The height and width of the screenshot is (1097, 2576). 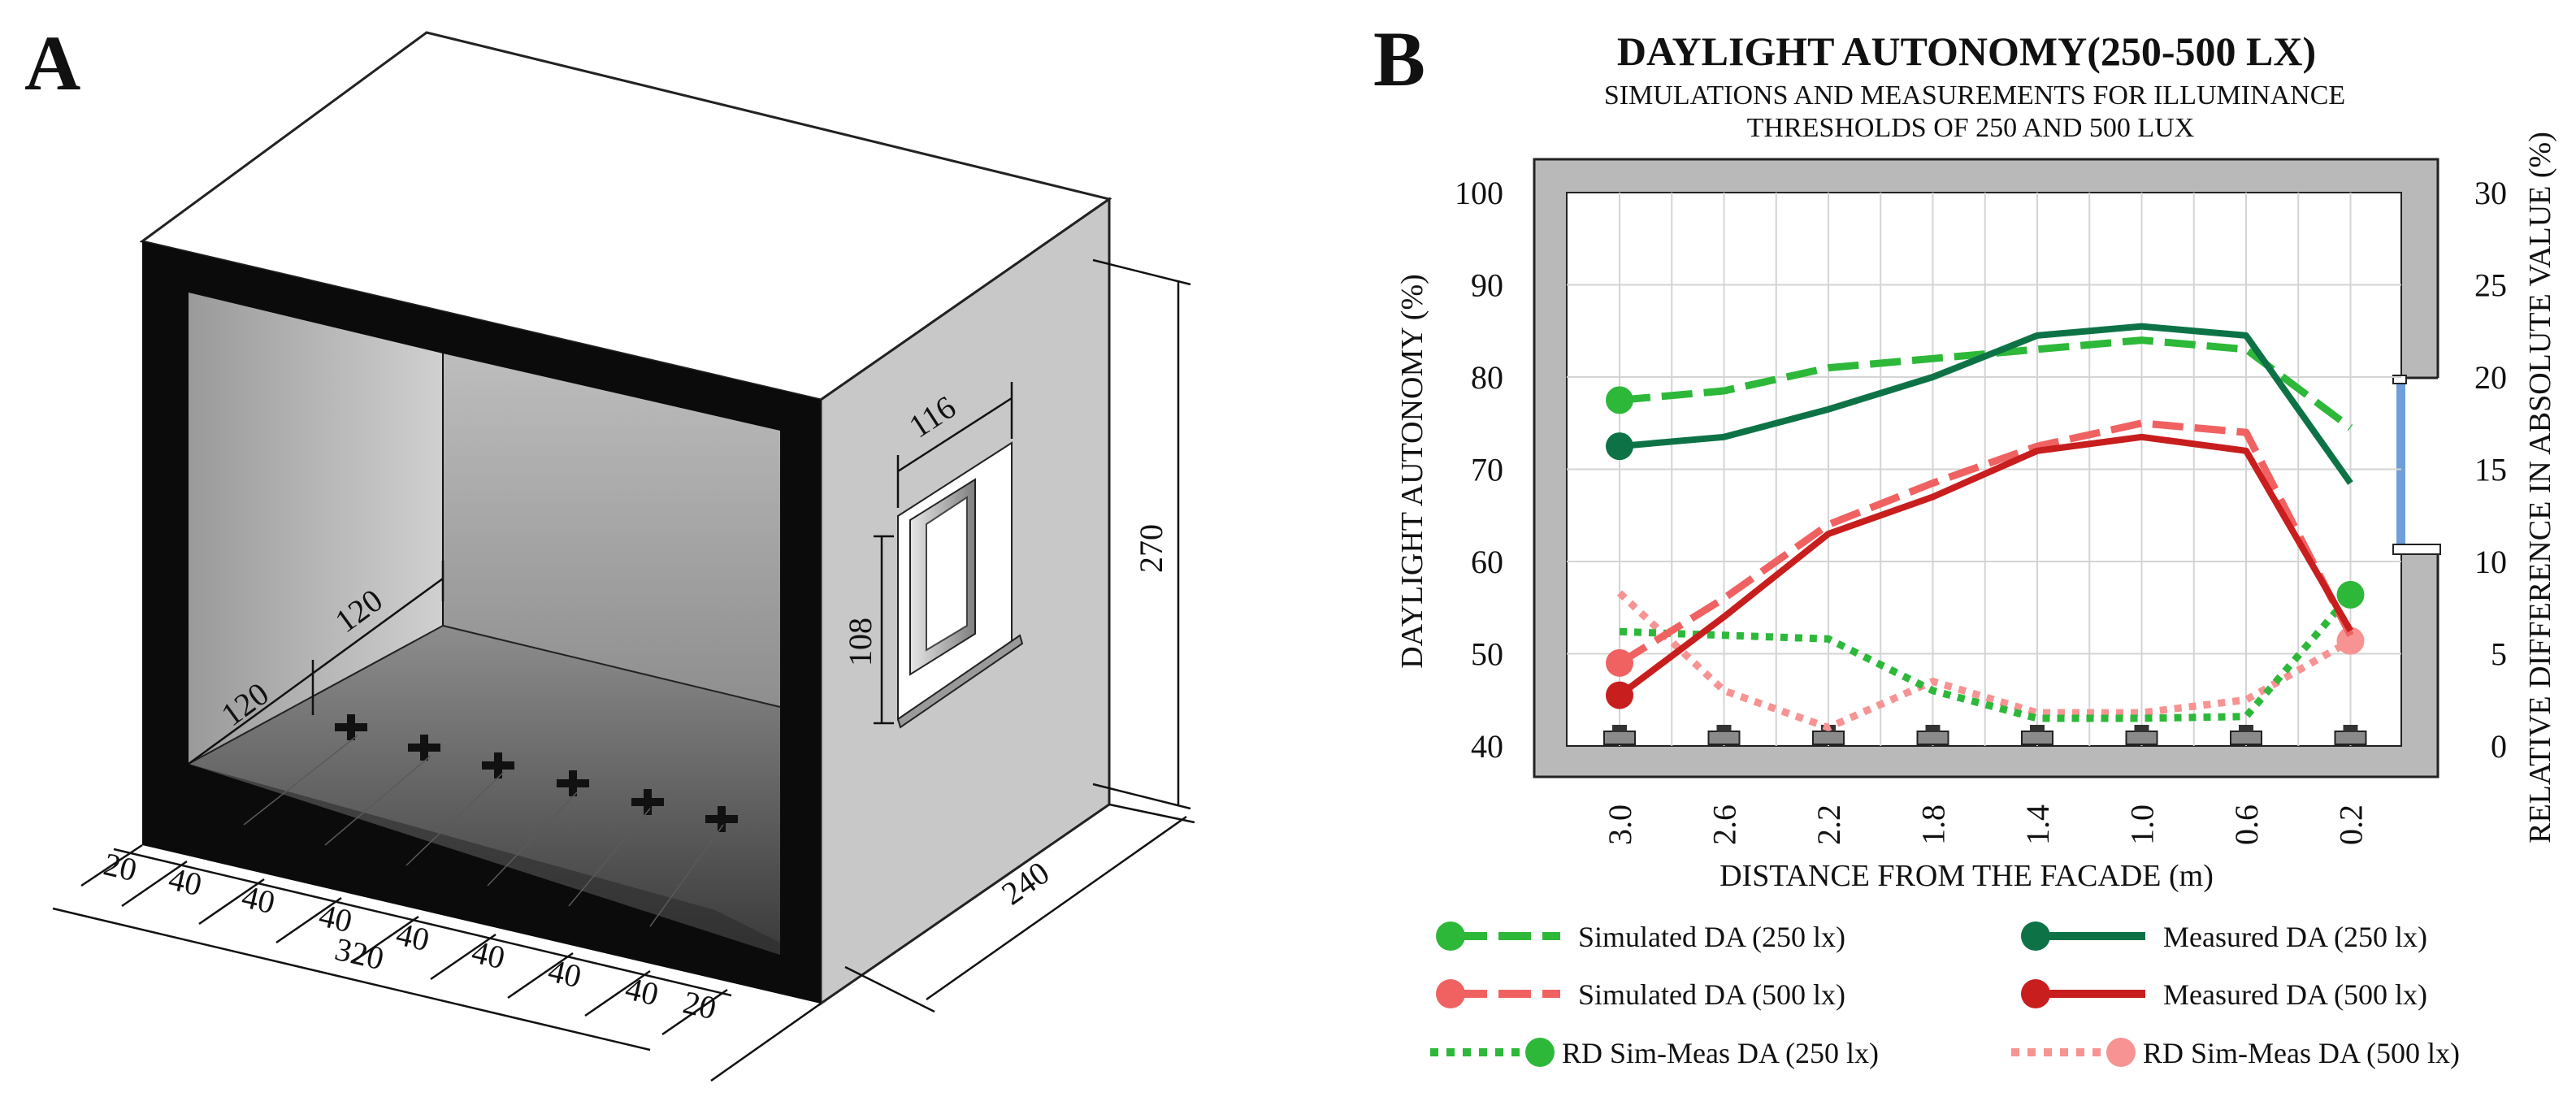 I want to click on series-line-measured-da-250-lx, so click(x=1986, y=404).